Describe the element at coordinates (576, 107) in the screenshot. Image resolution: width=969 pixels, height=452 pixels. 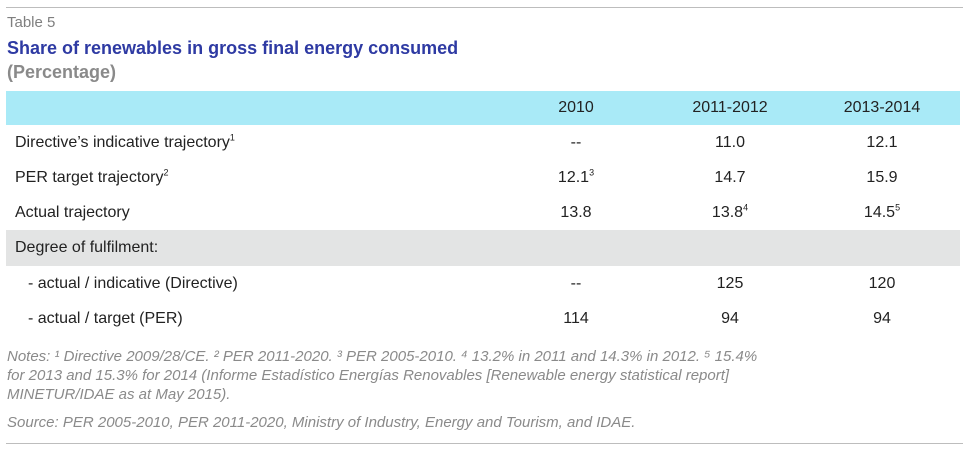
I see `header-cell-2010: 2010` at that location.